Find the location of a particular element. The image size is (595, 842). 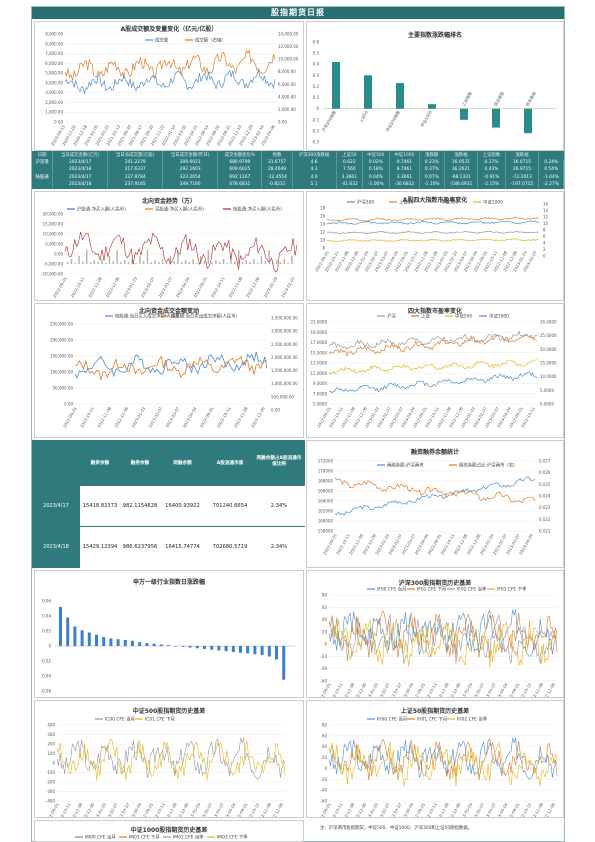

y-tick: 0.02 is located at coordinates (46, 631).